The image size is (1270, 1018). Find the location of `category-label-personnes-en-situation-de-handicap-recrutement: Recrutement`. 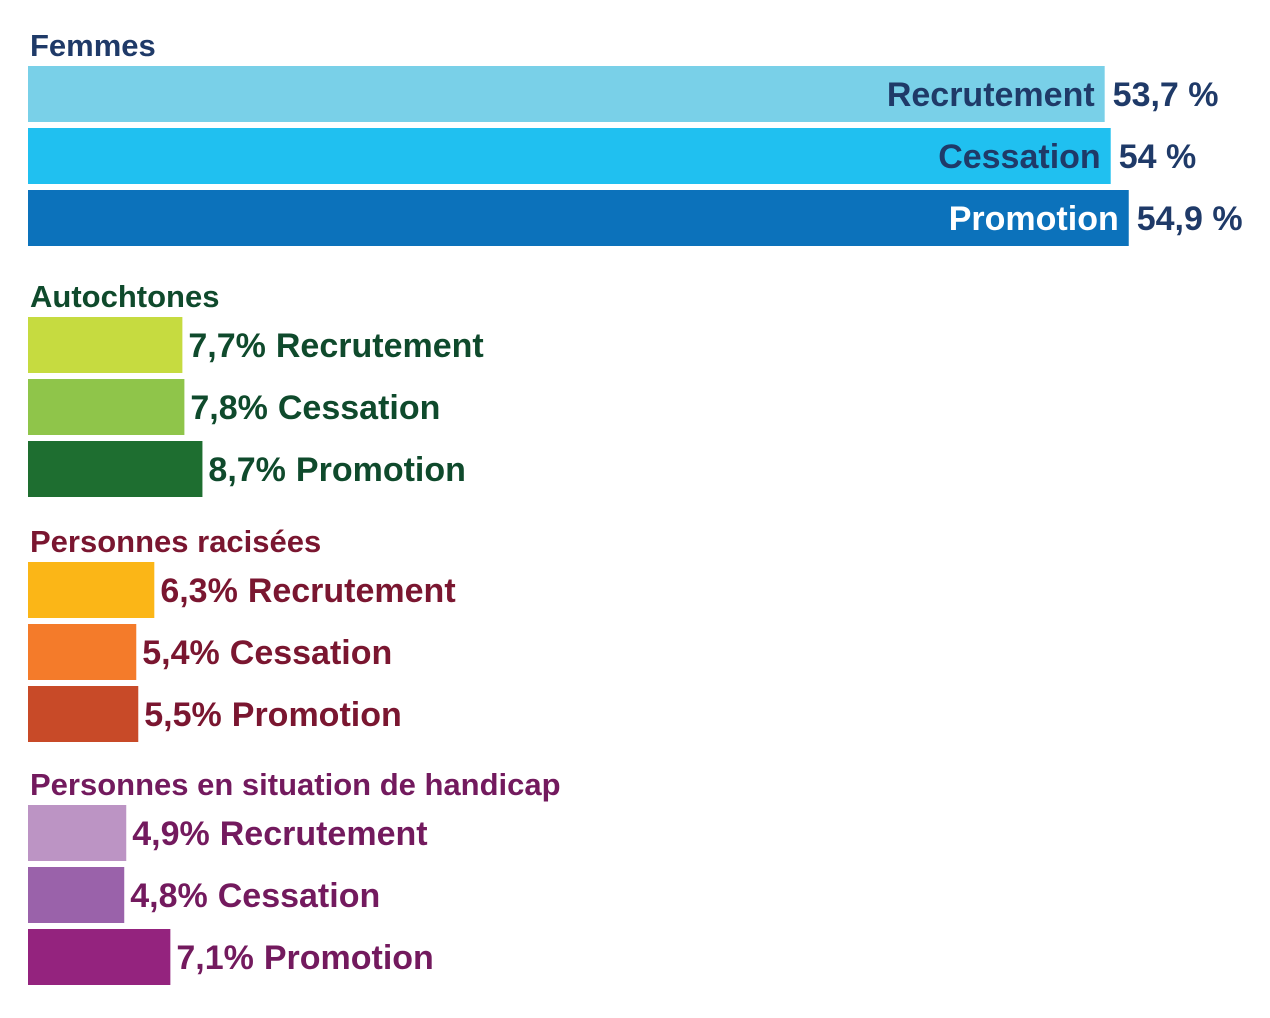

category-label-personnes-en-situation-de-handicap-recrutement: Recrutement is located at coordinates (324, 834).